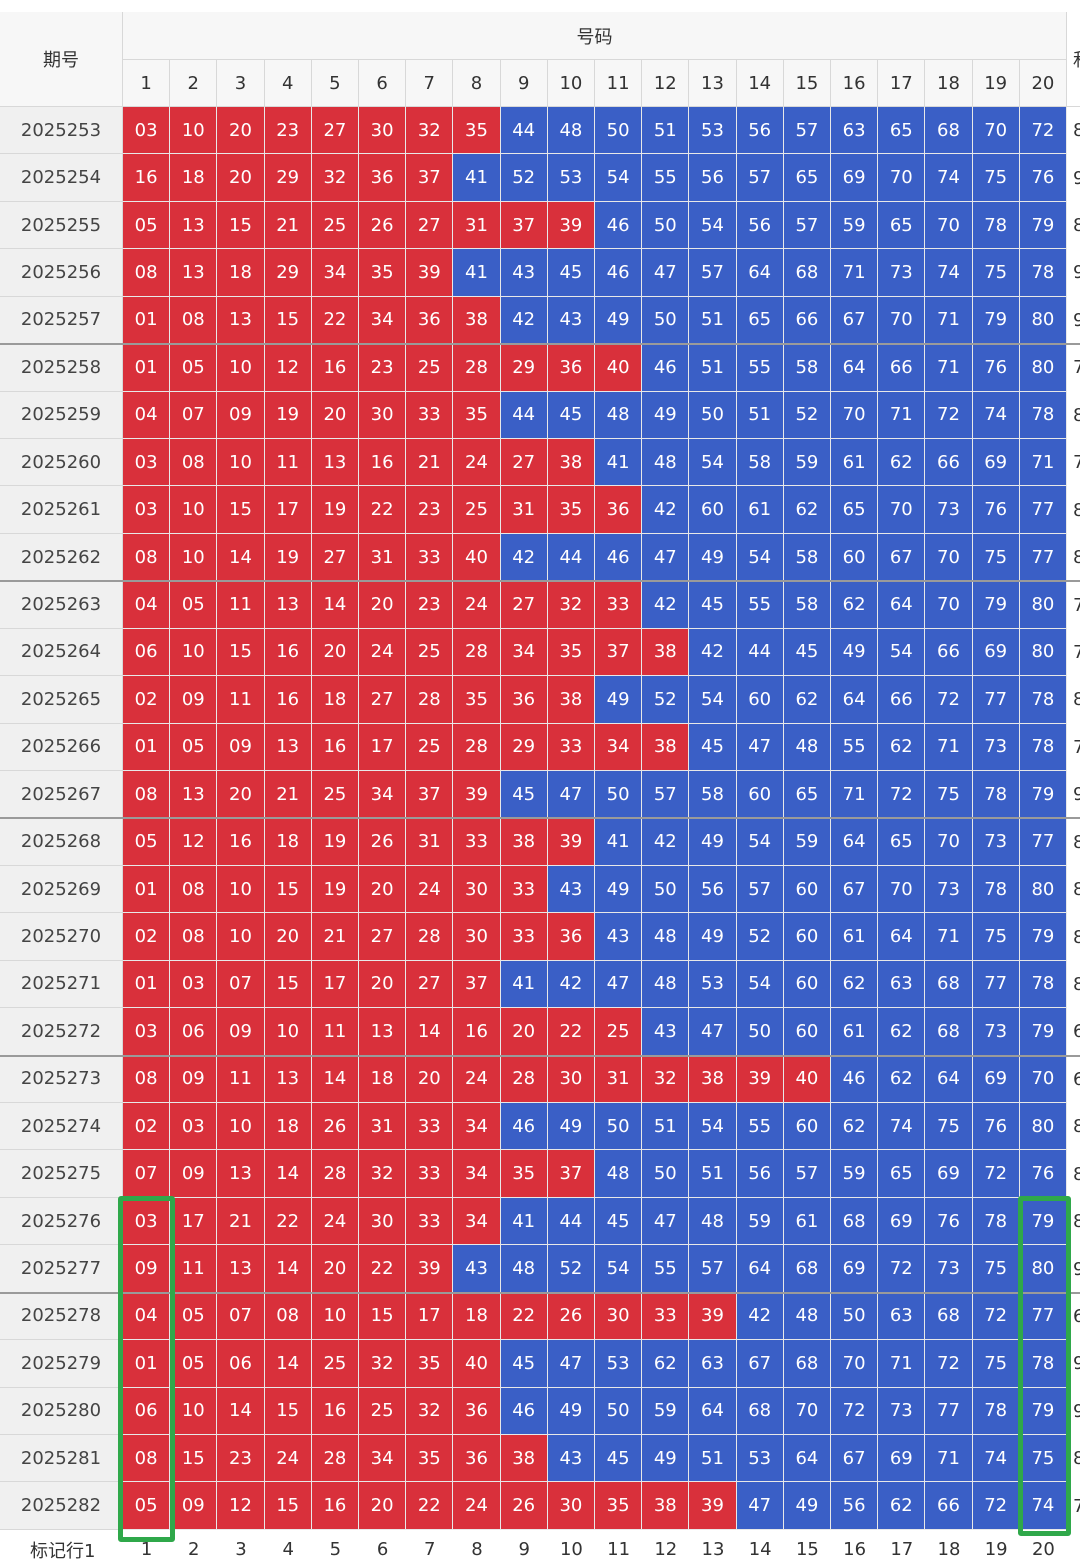 The image size is (1080, 1560). What do you see at coordinates (477, 1459) in the screenshot?
I see `number-cell: 36` at bounding box center [477, 1459].